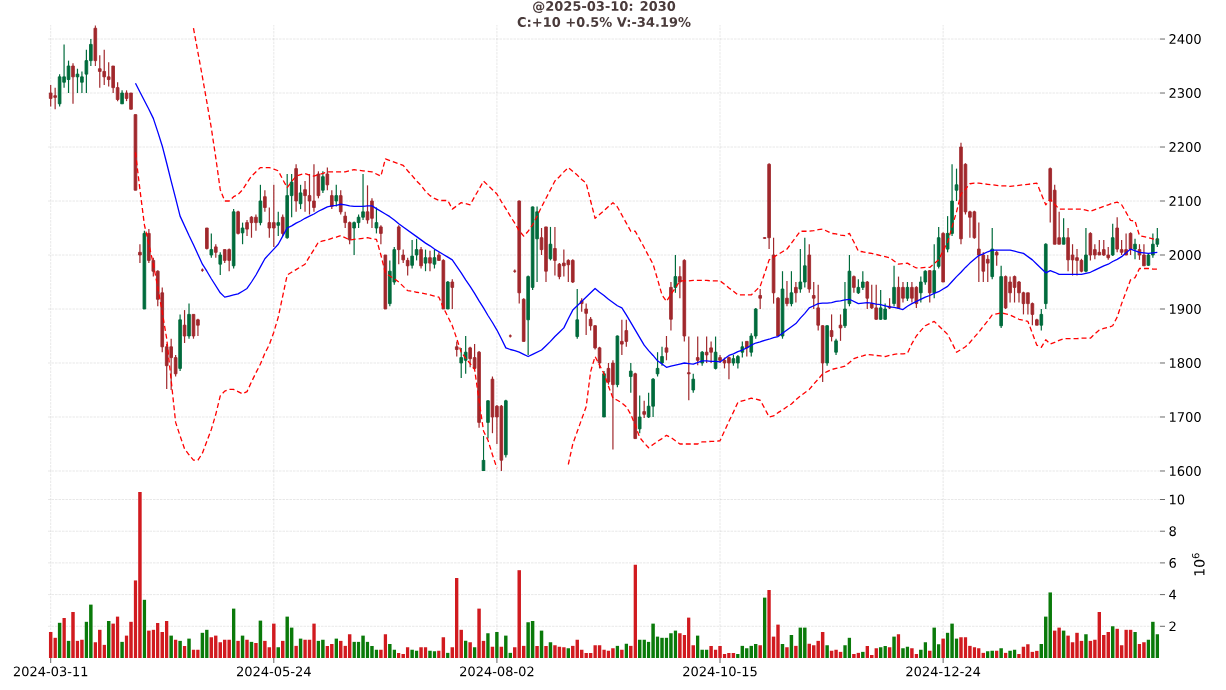 Image resolution: width=1226 pixels, height=690 pixels. Describe the element at coordinates (497, 671) in the screenshot. I see `x-tick-label: 2024-08-02` at that location.